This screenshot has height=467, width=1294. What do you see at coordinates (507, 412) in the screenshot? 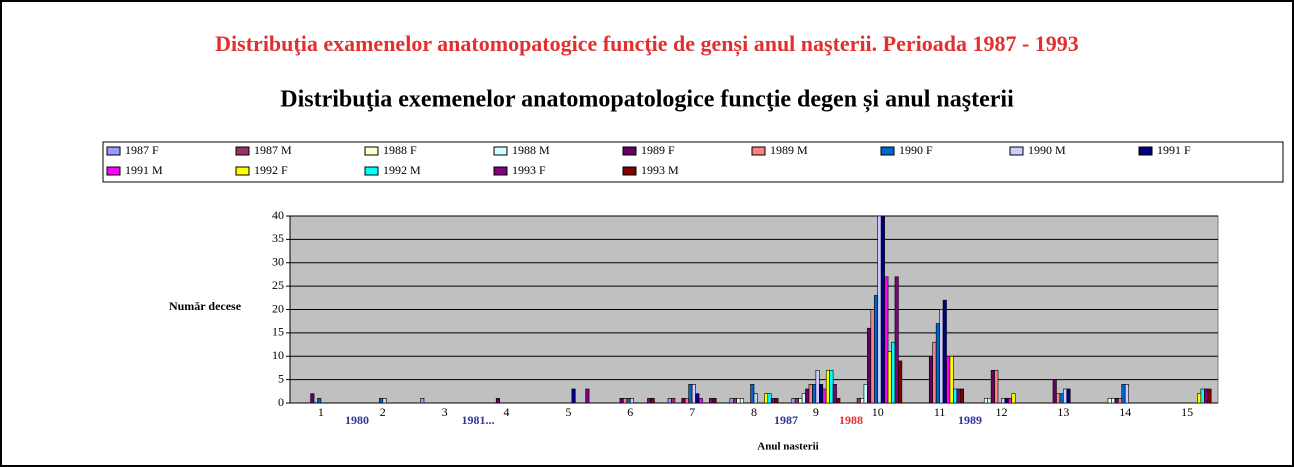
I see `x-tick-label: 4` at bounding box center [507, 412].